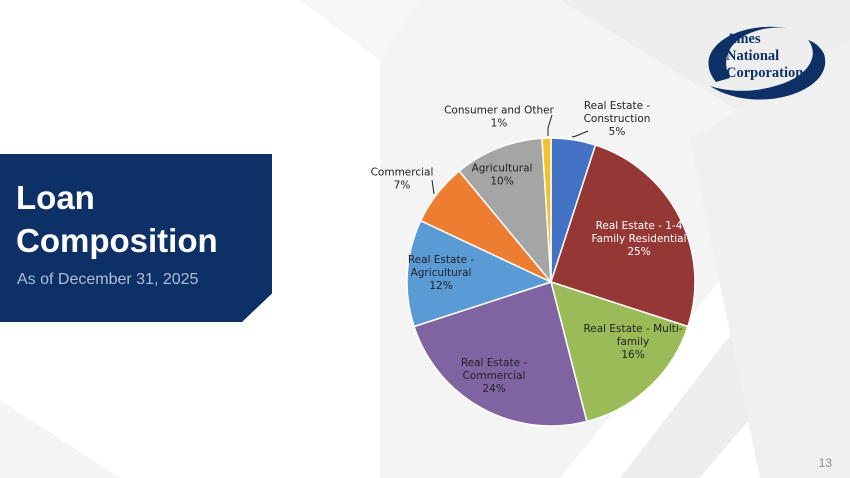 The width and height of the screenshot is (850, 478). I want to click on data-label: Commercial 7%, so click(402, 179).